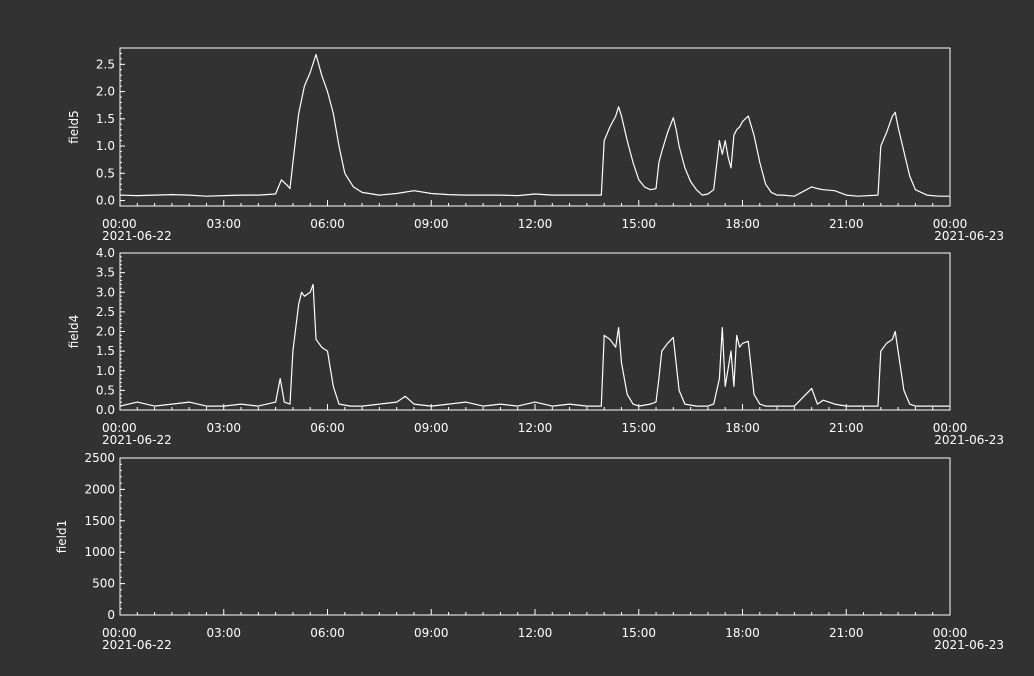 The width and height of the screenshot is (1034, 676). Describe the element at coordinates (99, 521) in the screenshot. I see `y-tick-label: 1500` at that location.